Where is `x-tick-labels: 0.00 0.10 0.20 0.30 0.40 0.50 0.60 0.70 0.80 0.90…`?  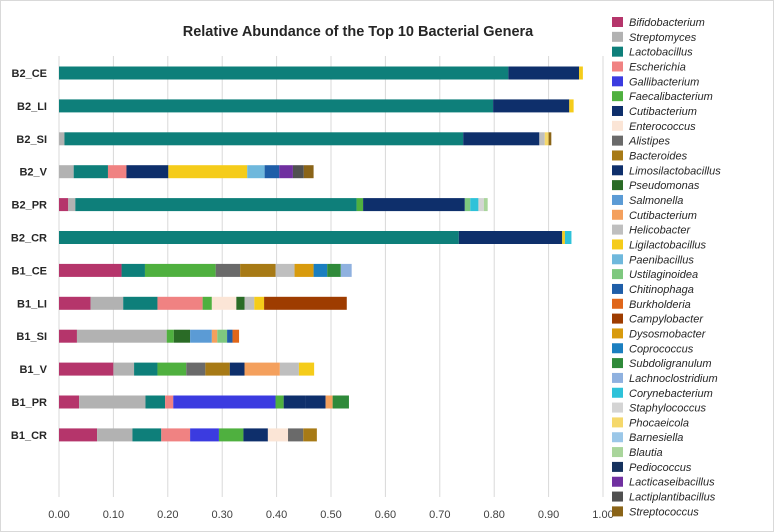
x-tick-labels: 0.00 0.10 0.20 0.30 0.40 0.50 0.60 0.70 0.80 0.90… is located at coordinates (330, 515).